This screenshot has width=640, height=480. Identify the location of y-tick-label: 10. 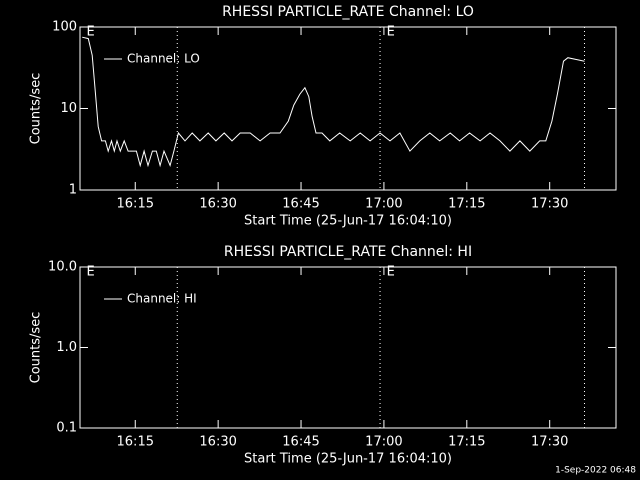
(68, 108).